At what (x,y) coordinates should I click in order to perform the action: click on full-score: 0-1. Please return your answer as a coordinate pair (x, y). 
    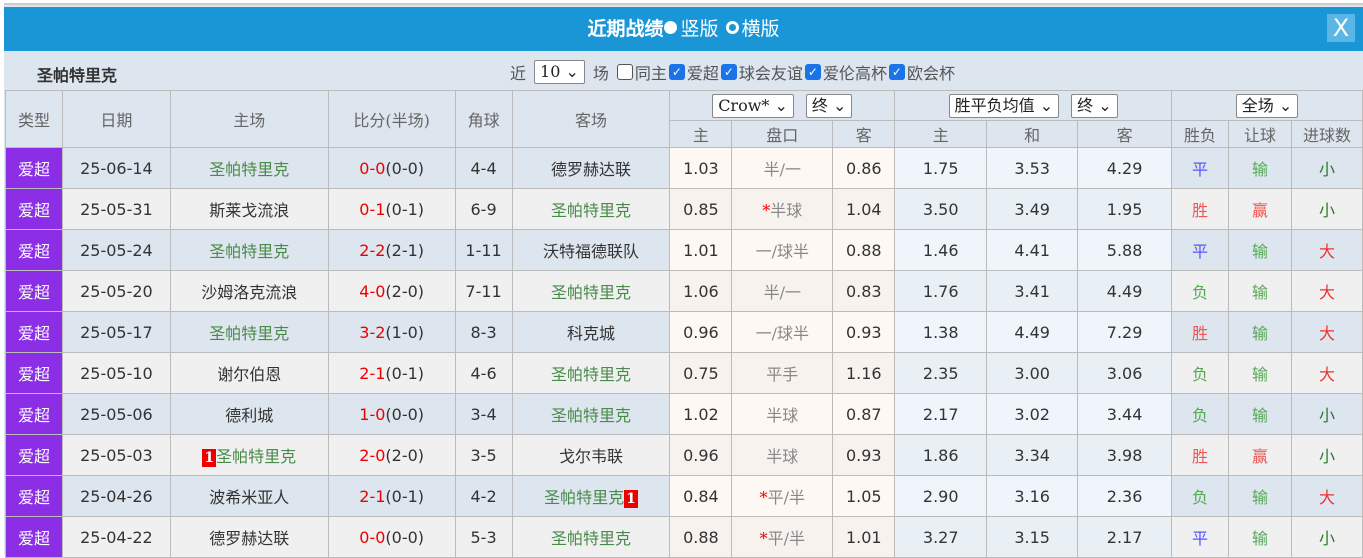
    Looking at the image, I should click on (372, 209).